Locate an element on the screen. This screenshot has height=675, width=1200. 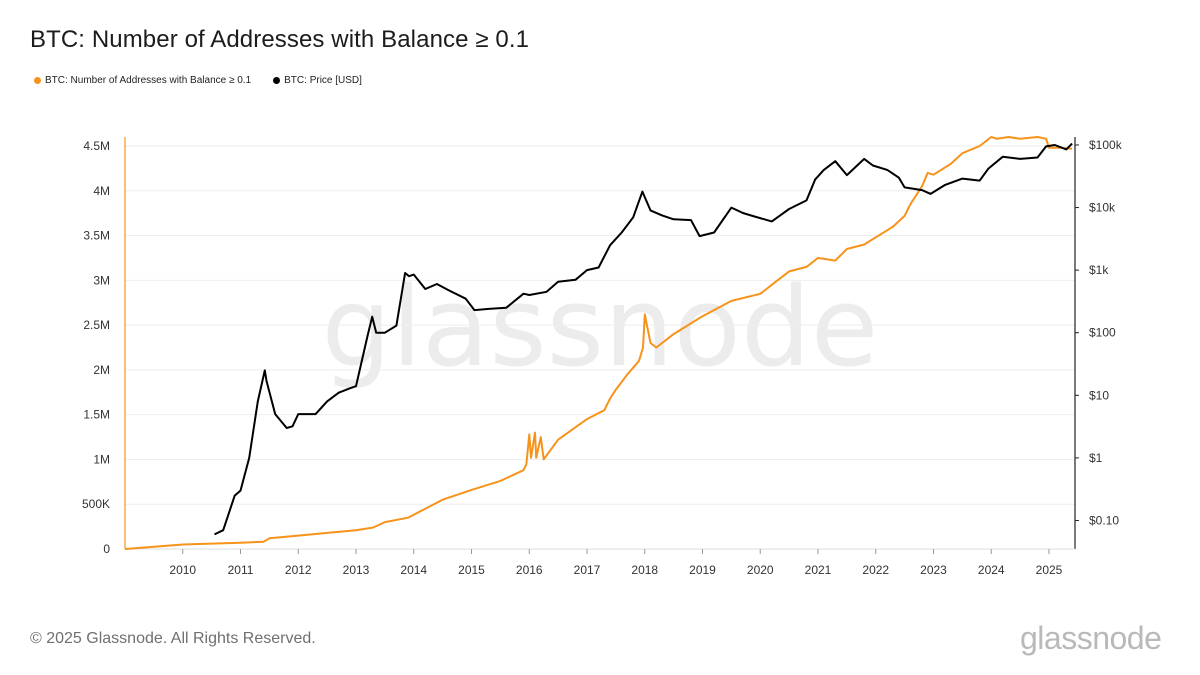
x-tick-label: 2010 is located at coordinates (182, 570).